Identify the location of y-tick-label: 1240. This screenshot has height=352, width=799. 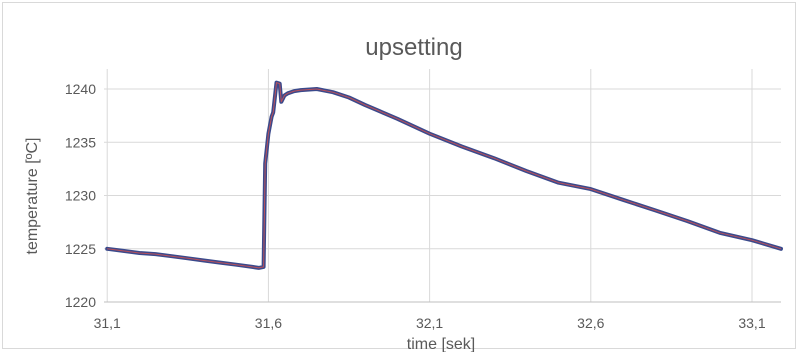
(80, 89).